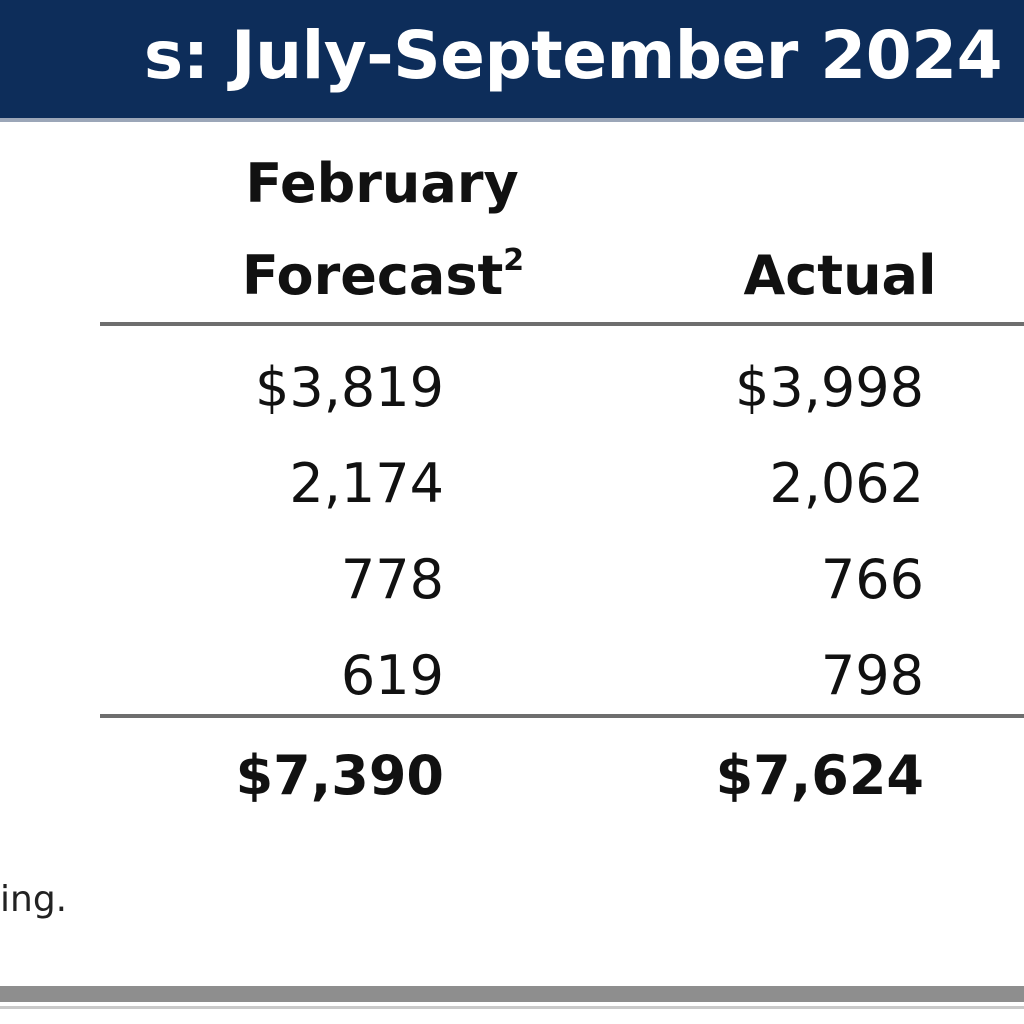 This screenshot has height=1024, width=1024. Describe the element at coordinates (382, 183) in the screenshot. I see `forecast-header-line1: February` at that location.